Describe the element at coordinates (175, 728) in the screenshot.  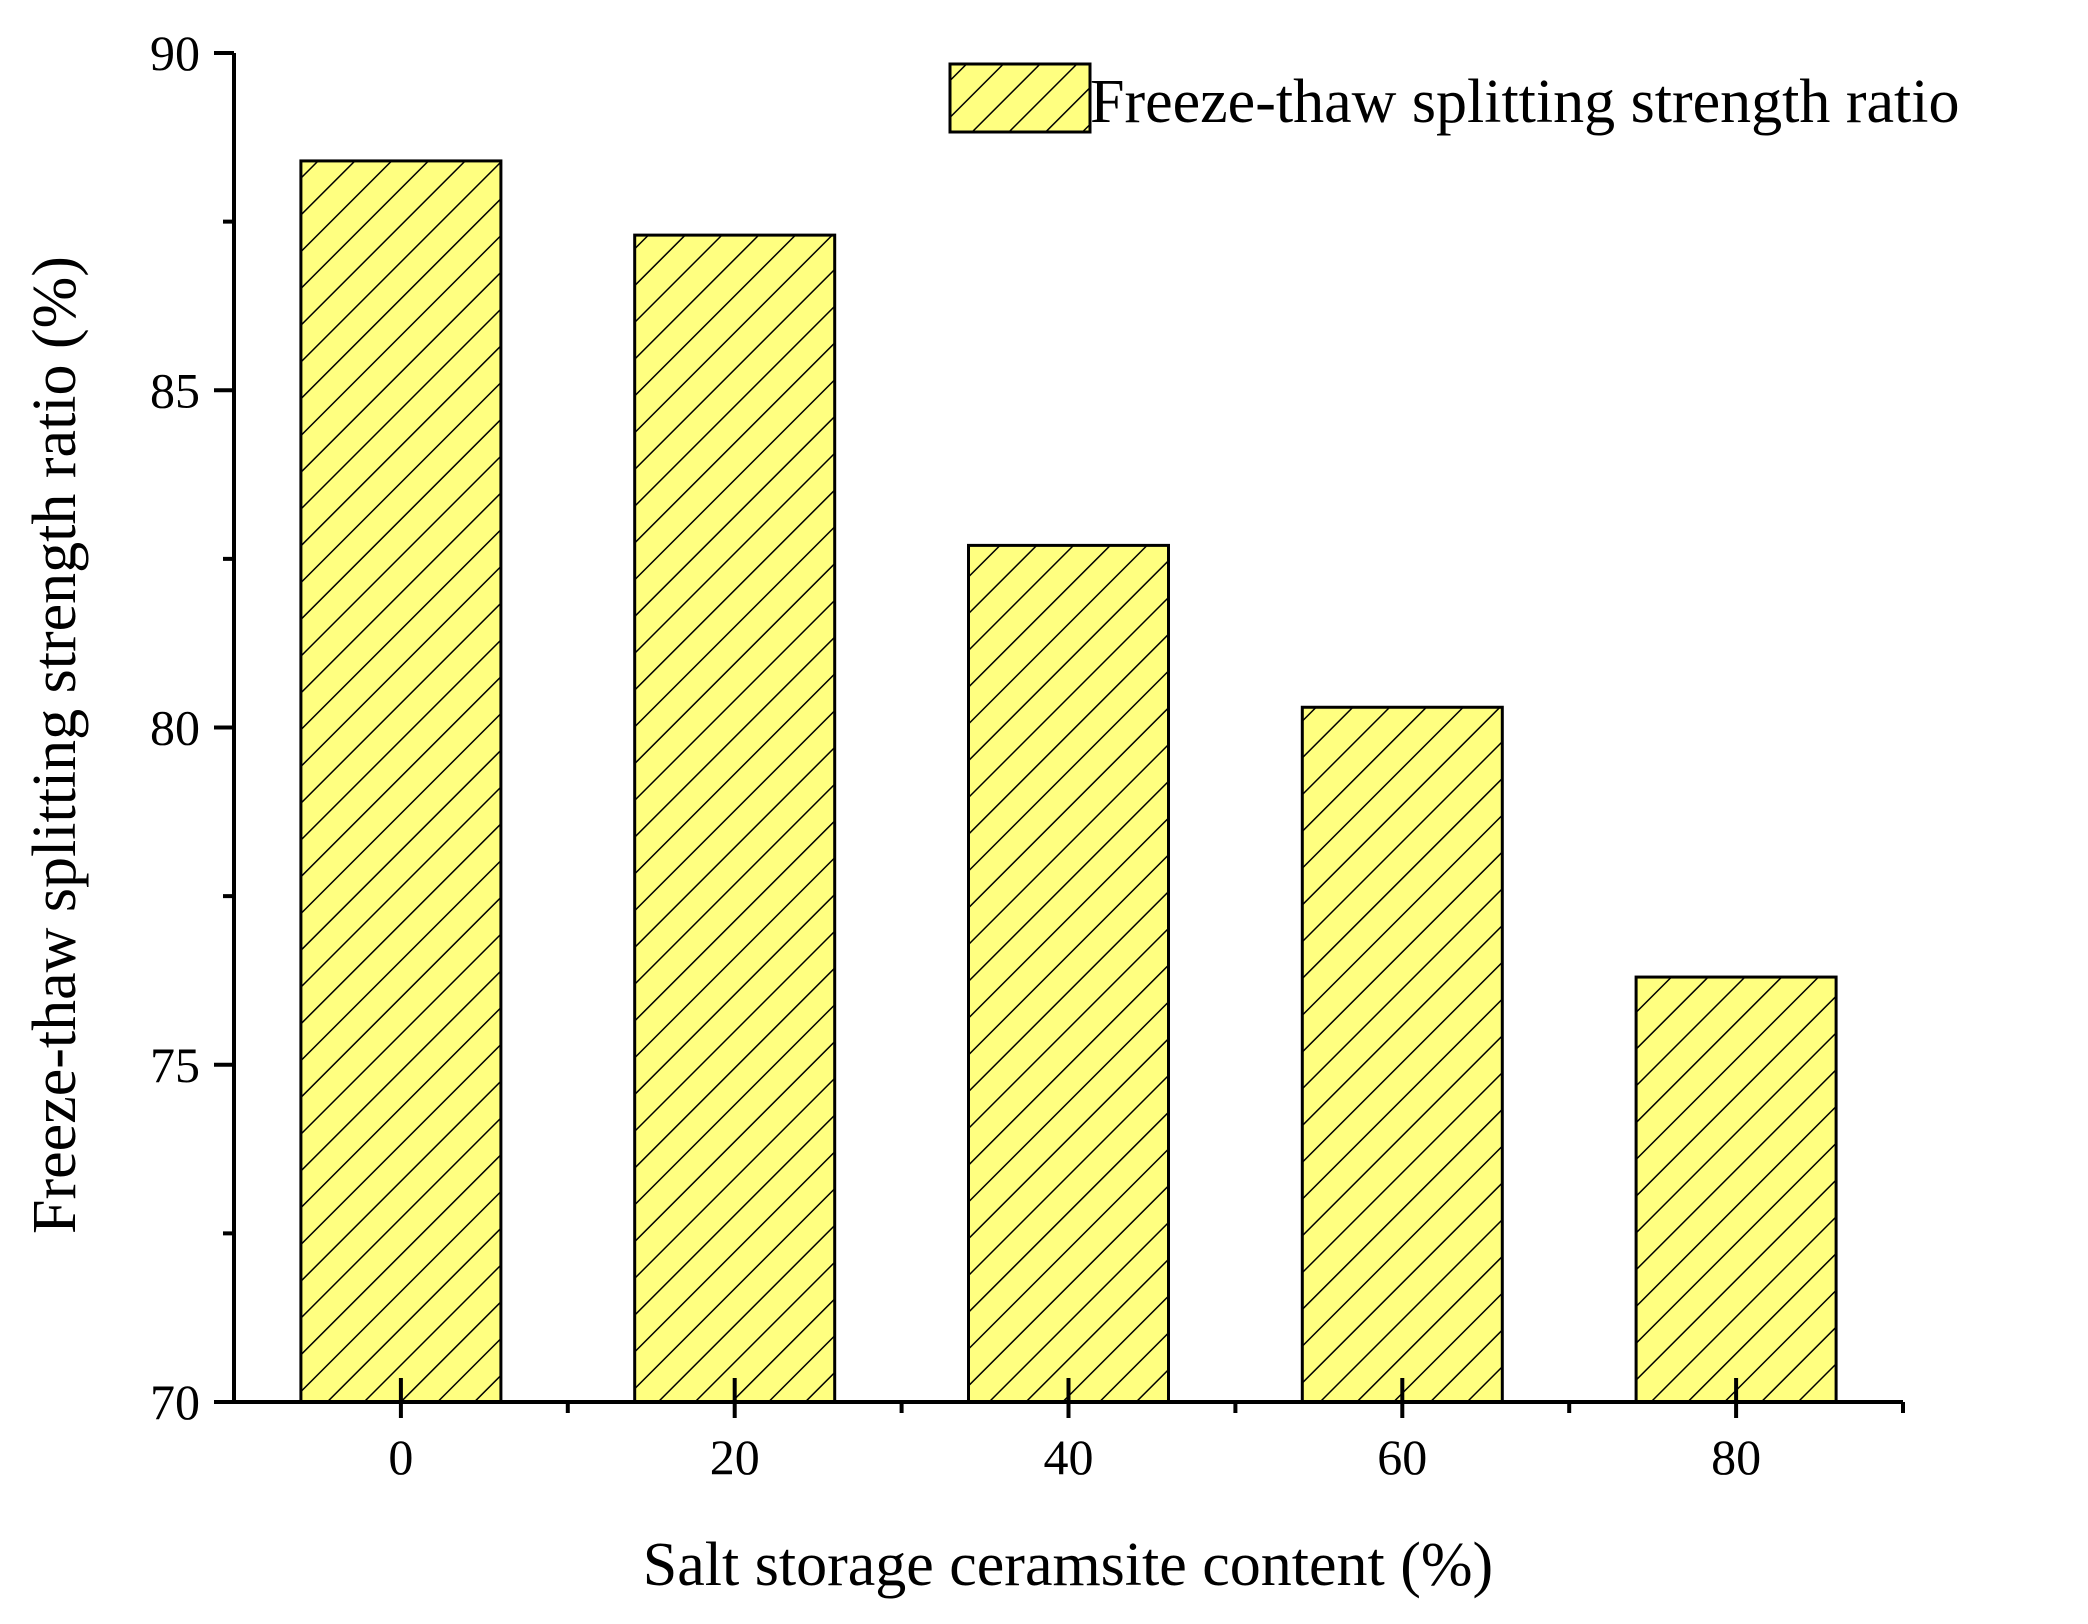
I see `y-tick-label: 80` at that location.